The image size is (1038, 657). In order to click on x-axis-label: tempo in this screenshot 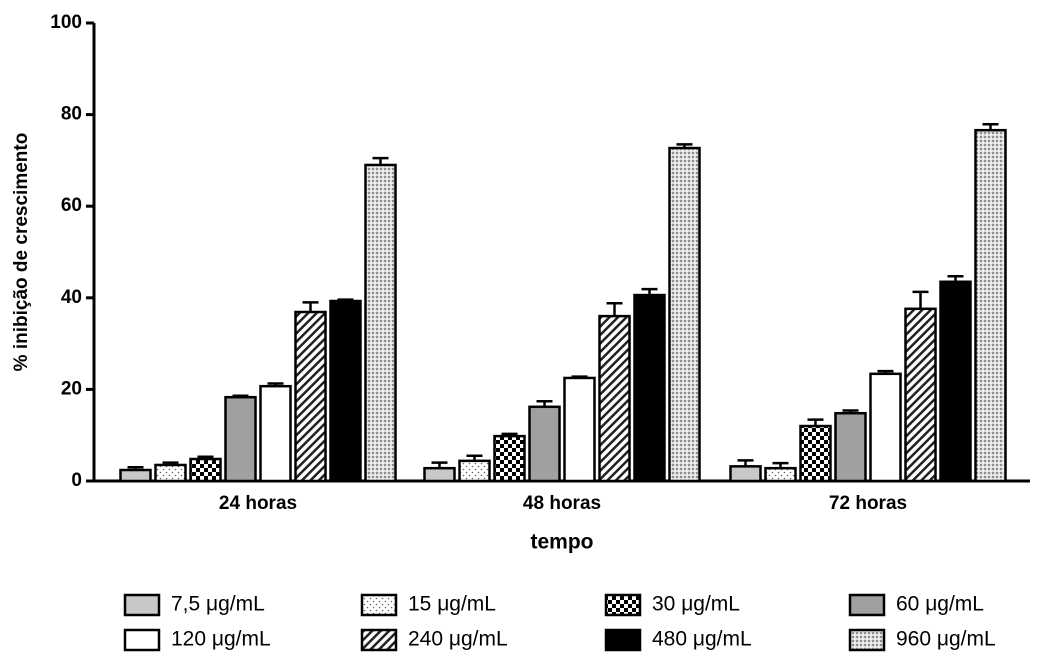, I will do `click(562, 542)`.